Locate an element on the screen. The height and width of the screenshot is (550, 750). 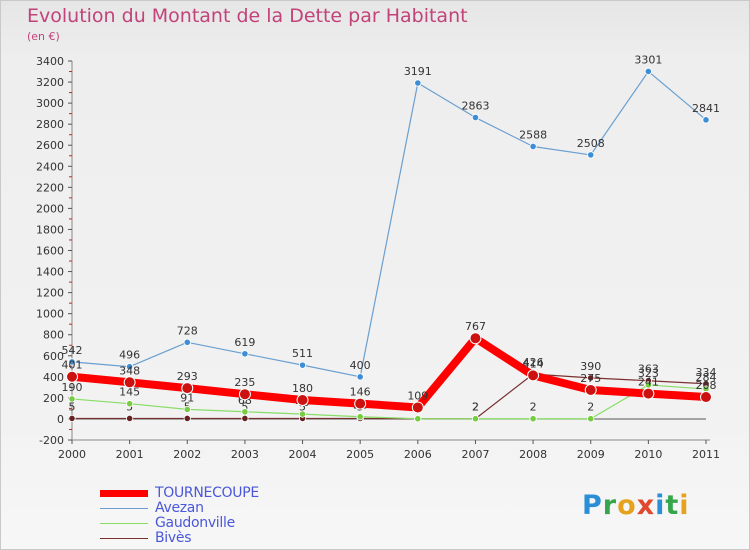
legend-item-gaudonville: Gaudonville is located at coordinates (220, 523).